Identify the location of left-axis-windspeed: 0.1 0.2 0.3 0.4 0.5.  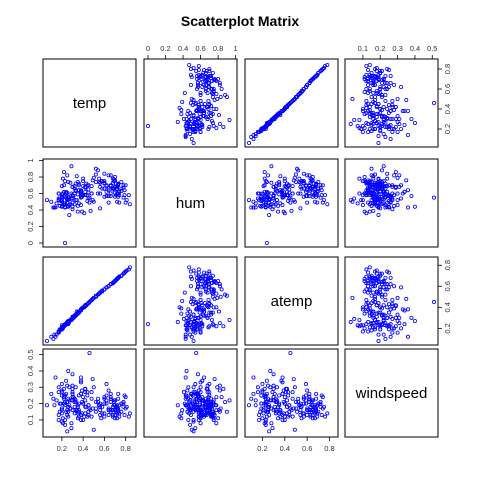
(35, 387).